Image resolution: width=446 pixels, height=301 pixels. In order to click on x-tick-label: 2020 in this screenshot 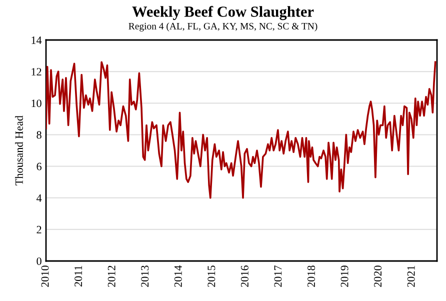, I will do `click(378, 276)`.